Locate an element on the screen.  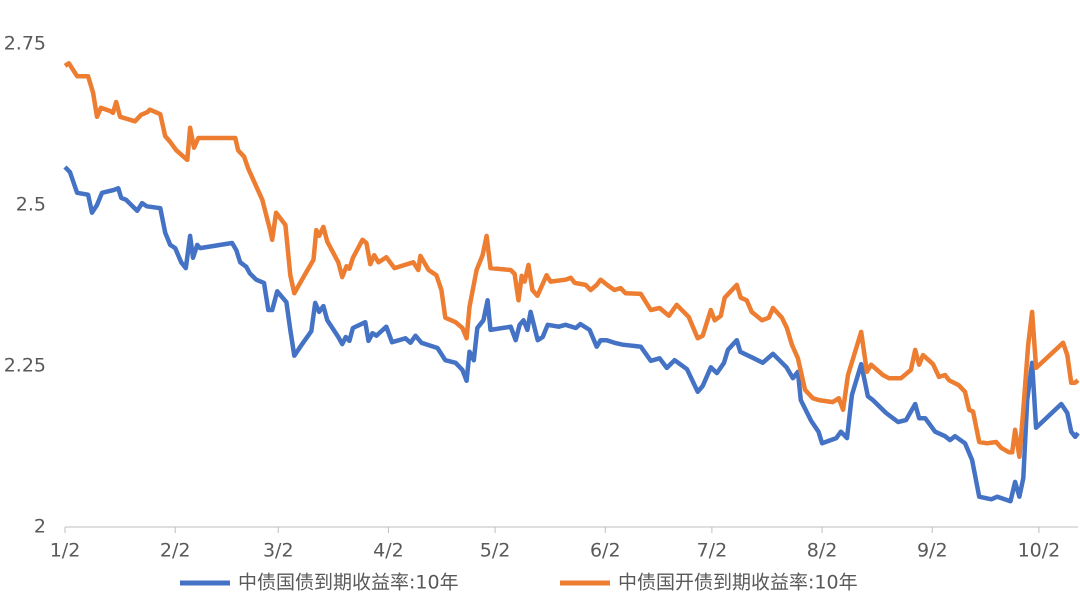
x-tick-label: 3/2 is located at coordinates (278, 551).